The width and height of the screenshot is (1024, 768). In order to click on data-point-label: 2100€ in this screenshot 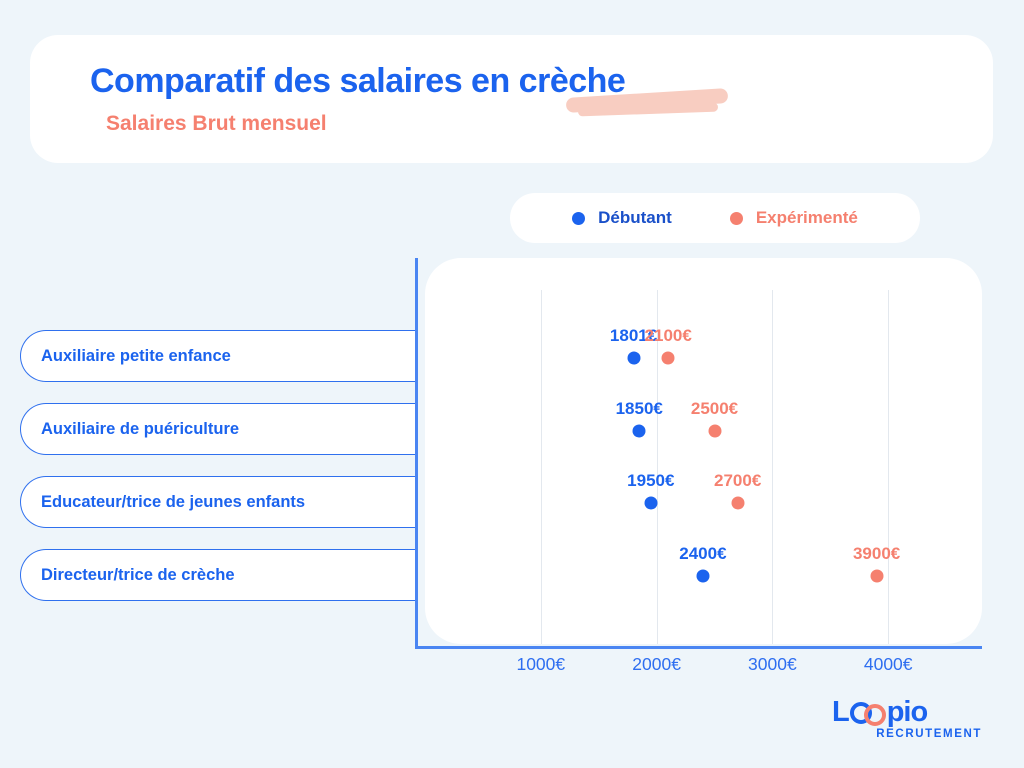, I will do `click(668, 335)`.